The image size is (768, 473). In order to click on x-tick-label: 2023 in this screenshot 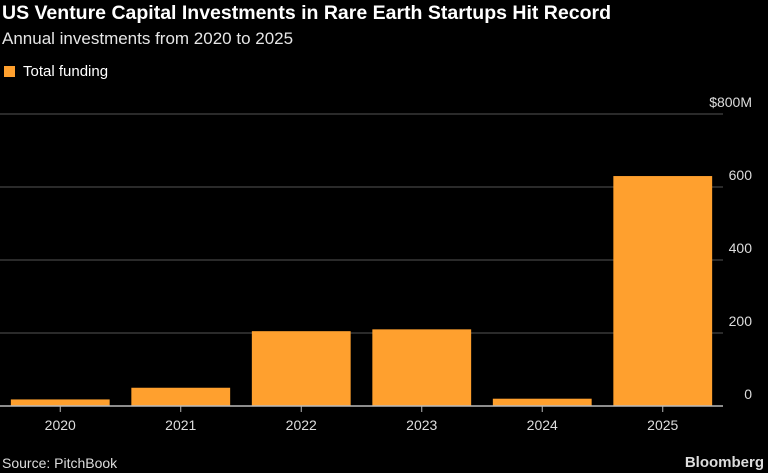, I will do `click(421, 425)`.